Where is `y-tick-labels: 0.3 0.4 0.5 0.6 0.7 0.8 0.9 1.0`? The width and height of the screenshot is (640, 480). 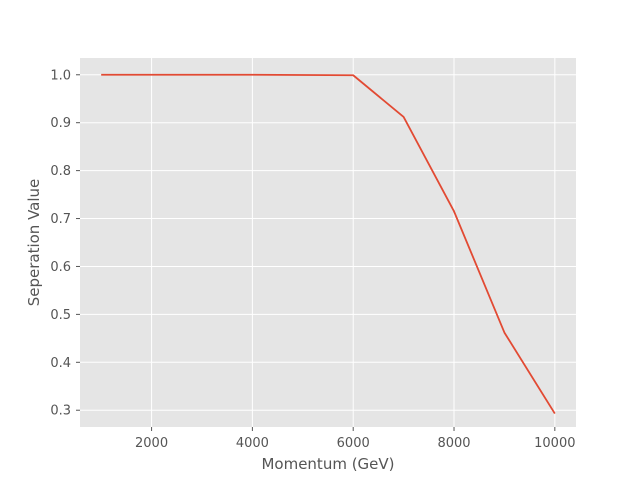 y-tick-labels: 0.3 0.4 0.5 0.6 0.7 0.8 0.9 1.0 is located at coordinates (65, 243).